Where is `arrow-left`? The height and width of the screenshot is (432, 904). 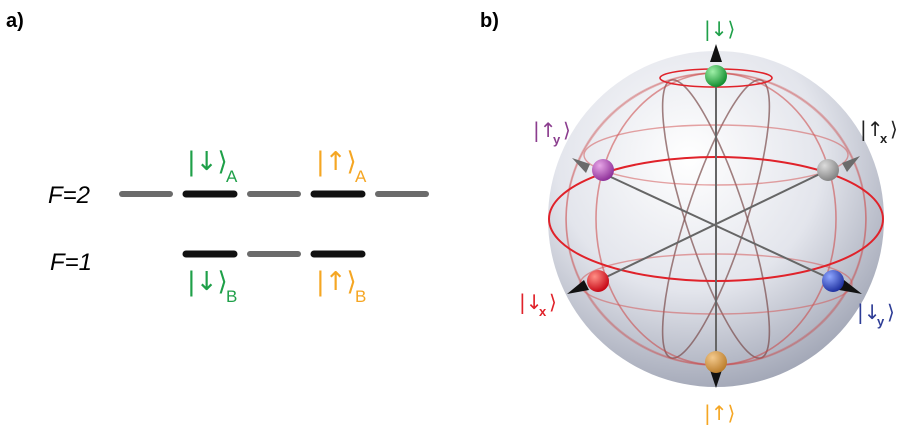 arrow-left is located at coordinates (578, 287).